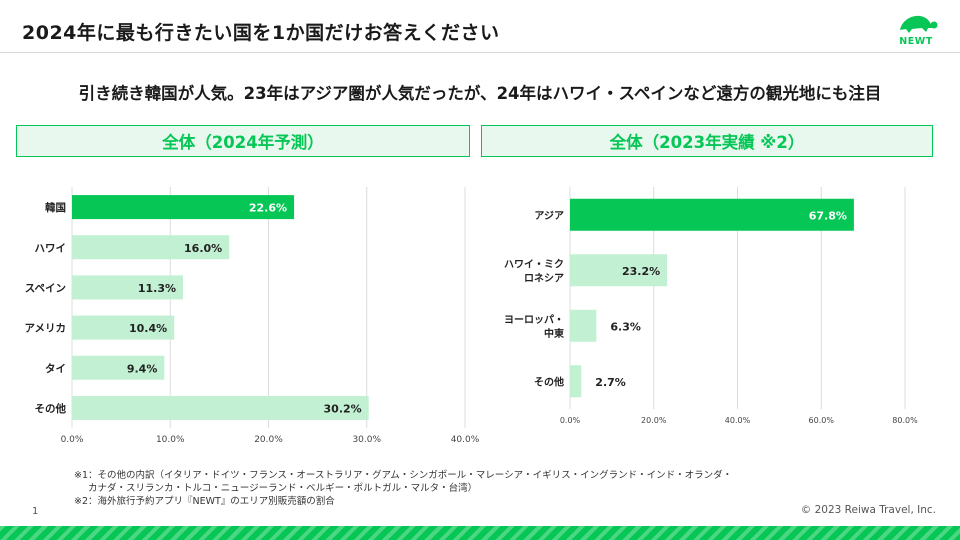 Image resolution: width=960 pixels, height=540 pixels. I want to click on category-label-line: アメリカ, so click(45, 329).